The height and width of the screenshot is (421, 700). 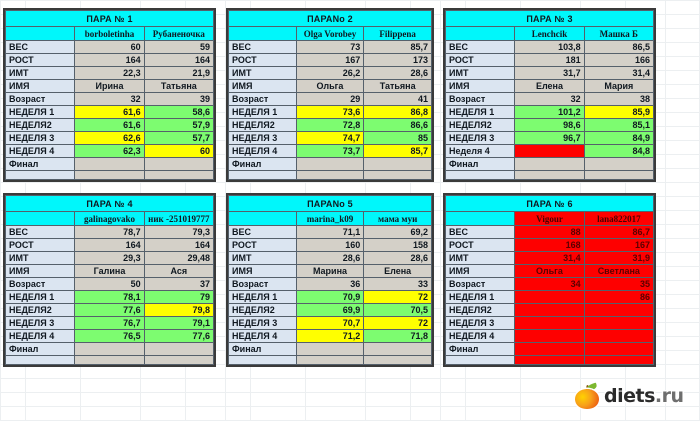 What do you see at coordinates (109, 258) in the screenshot?
I see `table-row: ИМТ 29,3 29,48` at bounding box center [109, 258].